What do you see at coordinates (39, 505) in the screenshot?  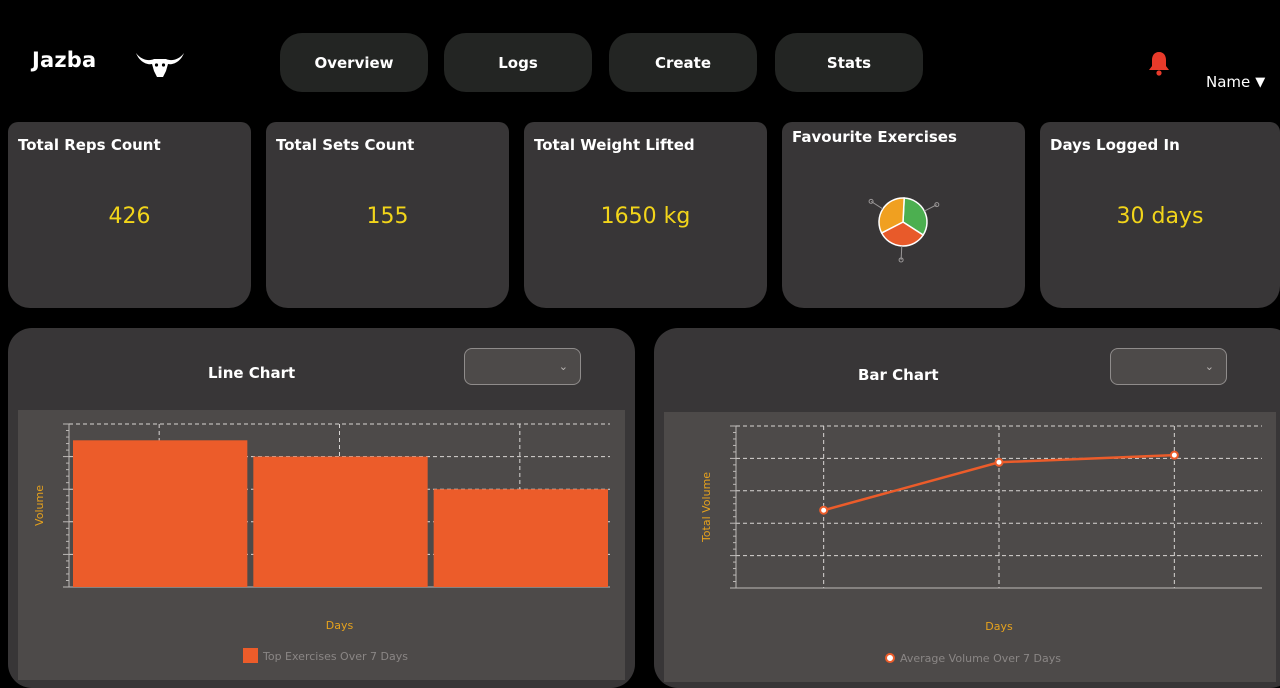 I see `y-axis-label: Volume` at bounding box center [39, 505].